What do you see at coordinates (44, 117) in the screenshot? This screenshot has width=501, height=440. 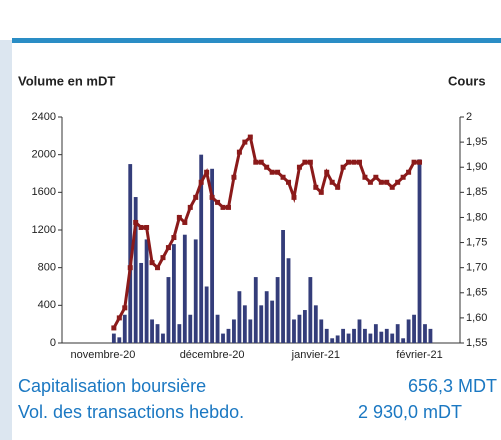 I see `y-tick-label: 2400` at bounding box center [44, 117].